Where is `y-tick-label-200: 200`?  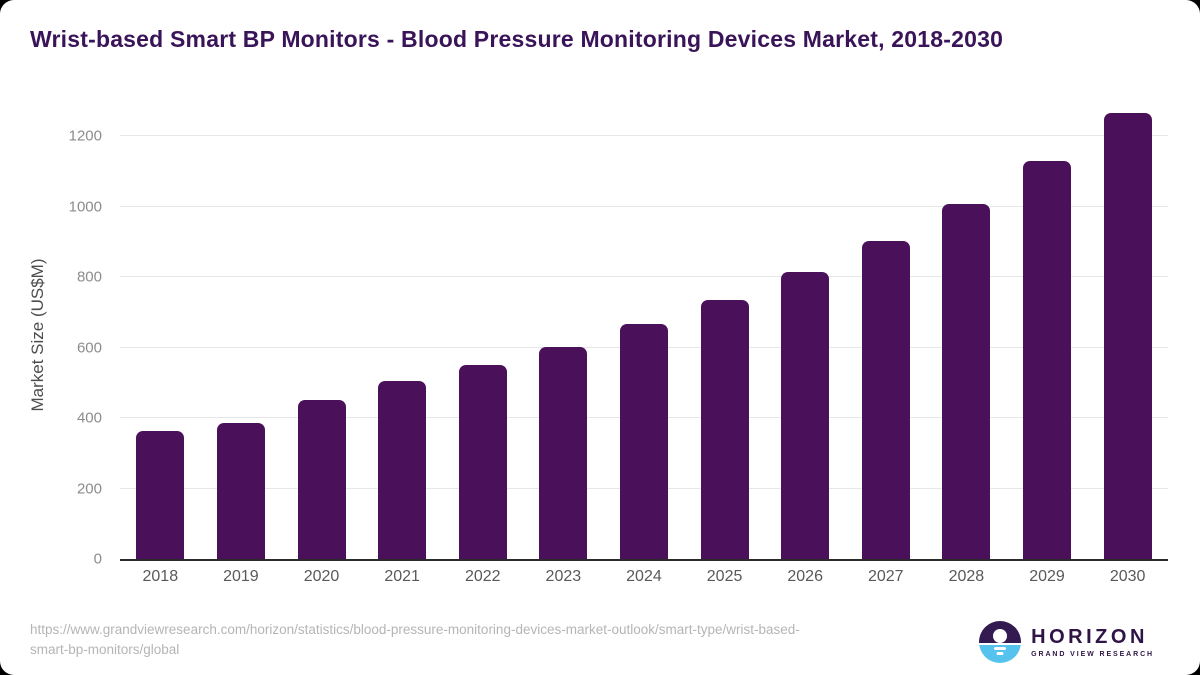 y-tick-label-200: 200 is located at coordinates (89, 488).